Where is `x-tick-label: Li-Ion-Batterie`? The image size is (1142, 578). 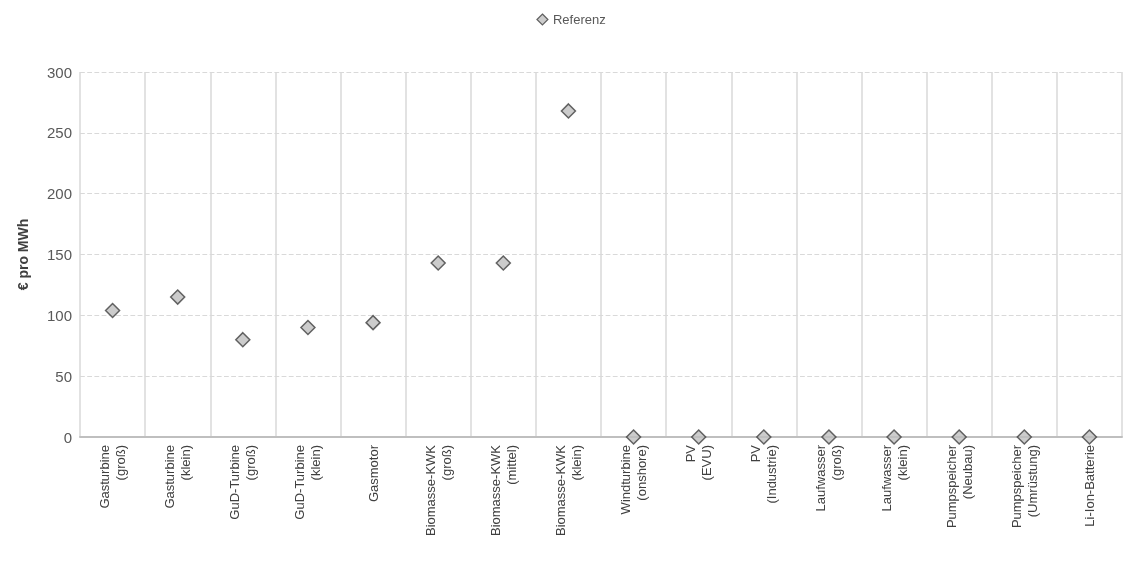 x-tick-label: Li-Ion-Batterie is located at coordinates (1089, 486).